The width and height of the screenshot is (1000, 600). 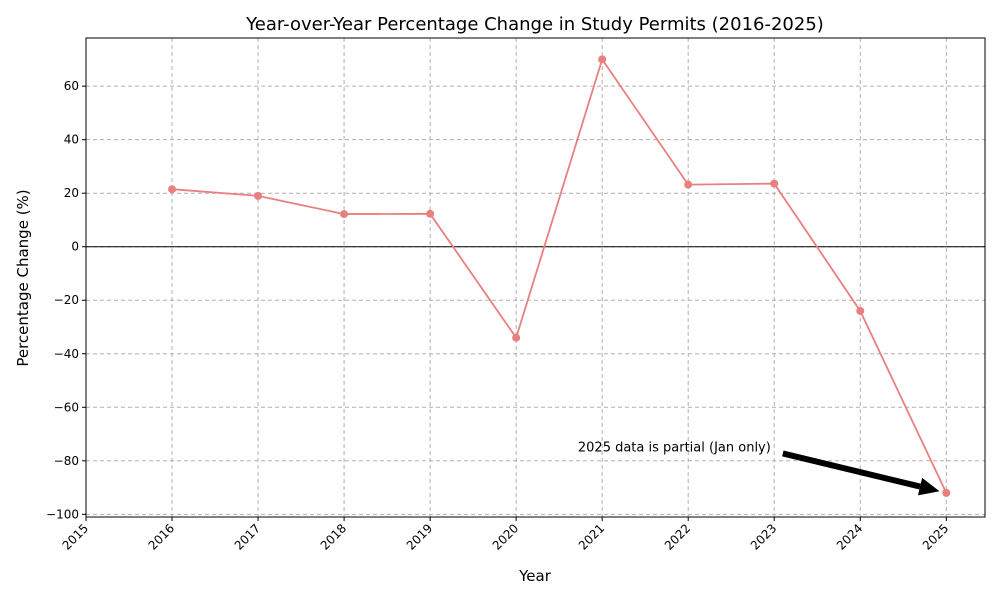 I want to click on y-tick-label: 60, so click(x=71, y=86).